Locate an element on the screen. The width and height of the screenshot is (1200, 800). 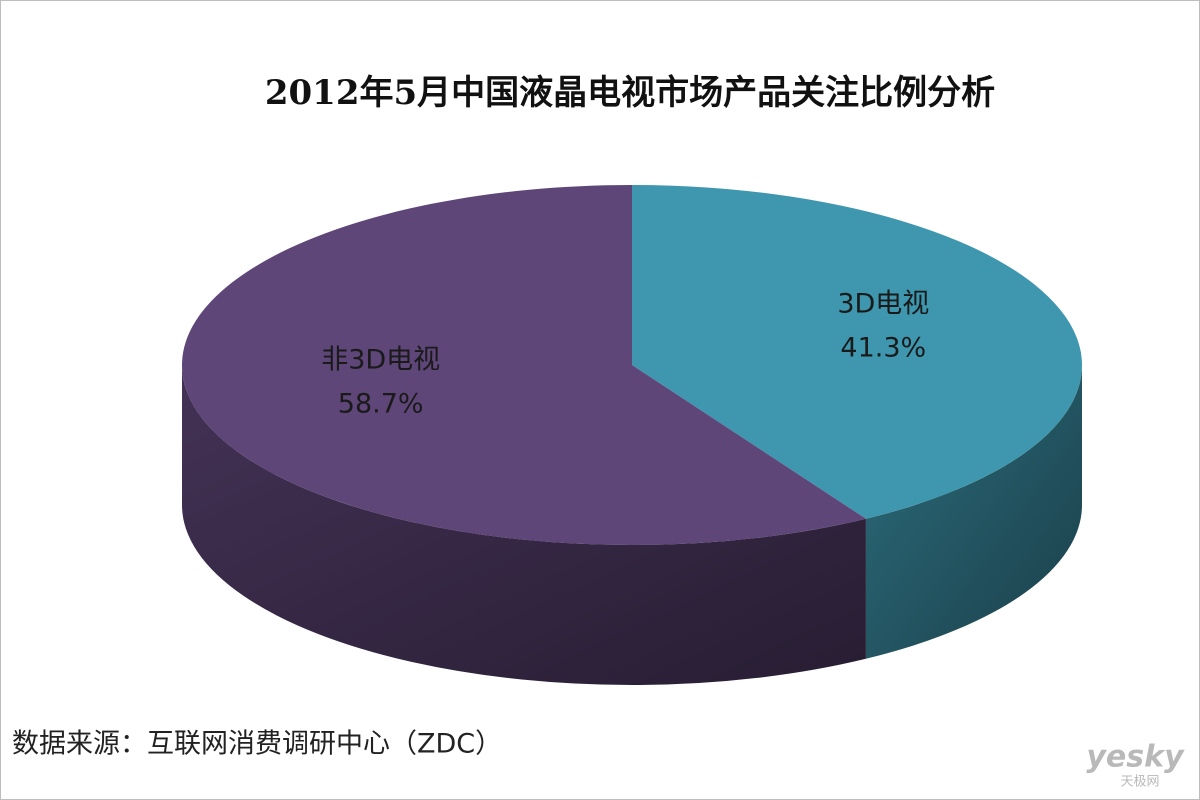
category-label: 3D电视 is located at coordinates (883, 303).